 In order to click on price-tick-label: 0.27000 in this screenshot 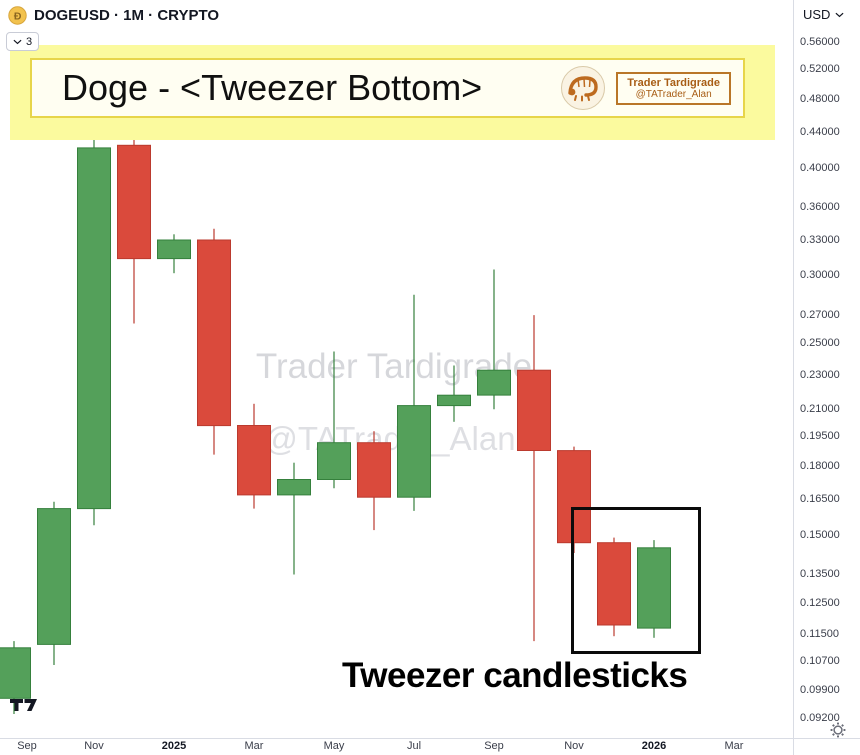, I will do `click(820, 314)`.